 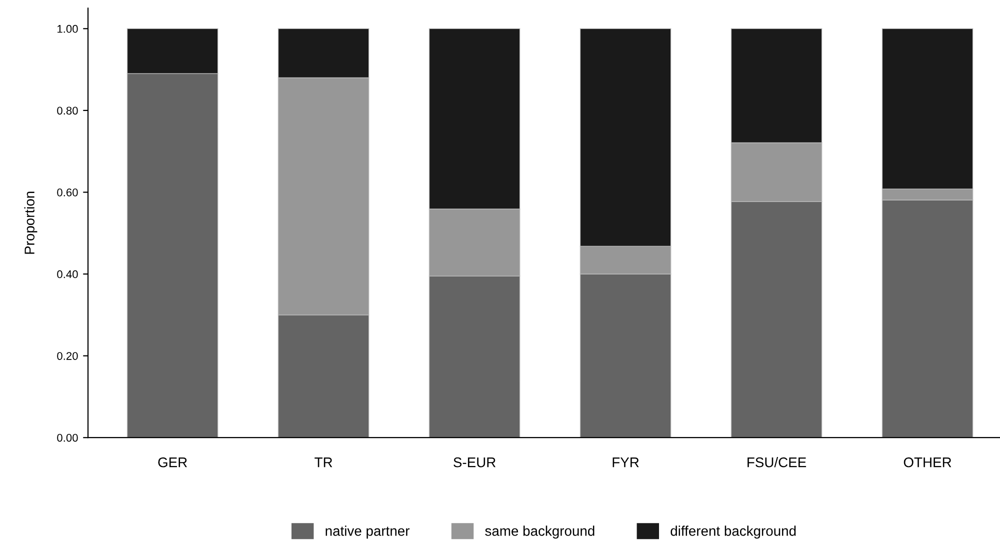 What do you see at coordinates (31, 223) in the screenshot?
I see `y-axis-title: Proportion` at bounding box center [31, 223].